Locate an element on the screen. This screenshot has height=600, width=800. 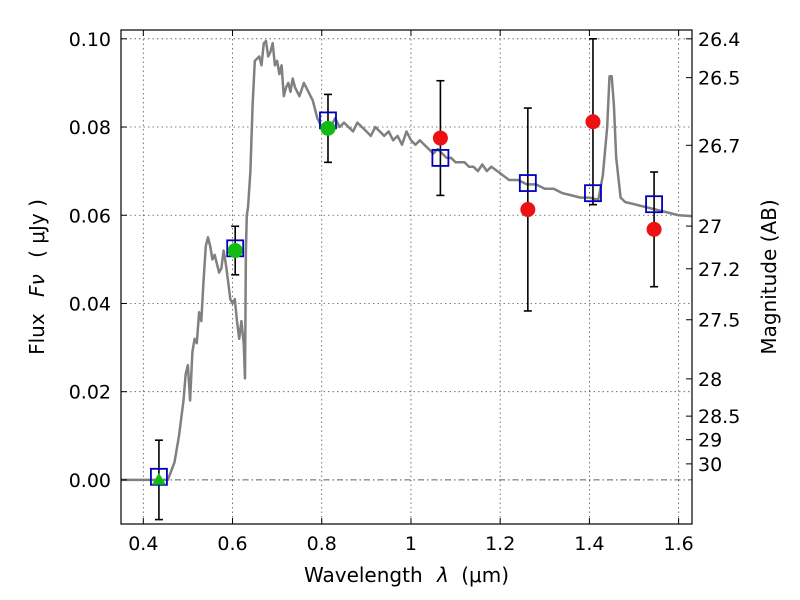
x-tick-label: 0.4 is located at coordinates (143, 544).